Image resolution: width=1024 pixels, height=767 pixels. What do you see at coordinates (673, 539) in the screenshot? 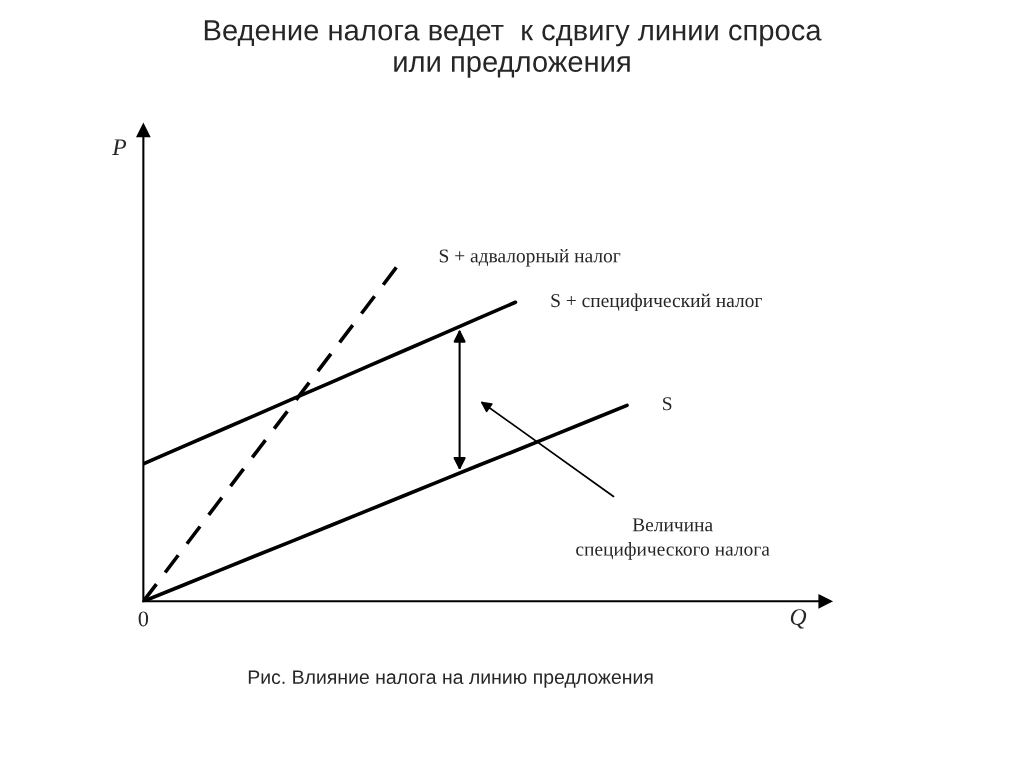
I see `annotation: Величина специфического налога` at bounding box center [673, 539].